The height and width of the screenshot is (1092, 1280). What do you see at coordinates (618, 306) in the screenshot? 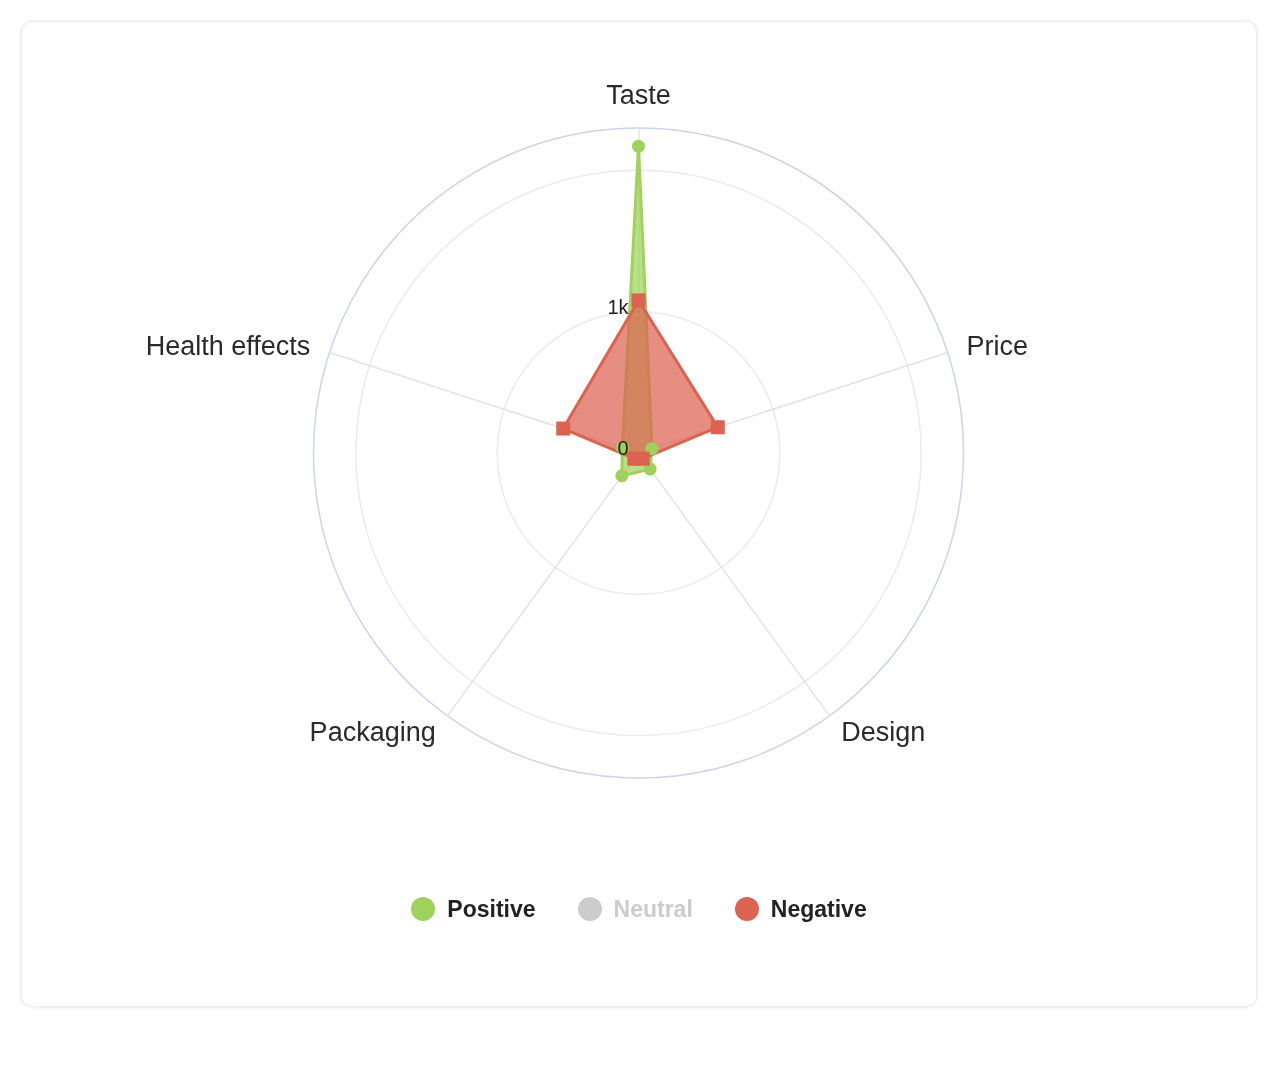
I see `y-tick-label: 1k` at bounding box center [618, 306].